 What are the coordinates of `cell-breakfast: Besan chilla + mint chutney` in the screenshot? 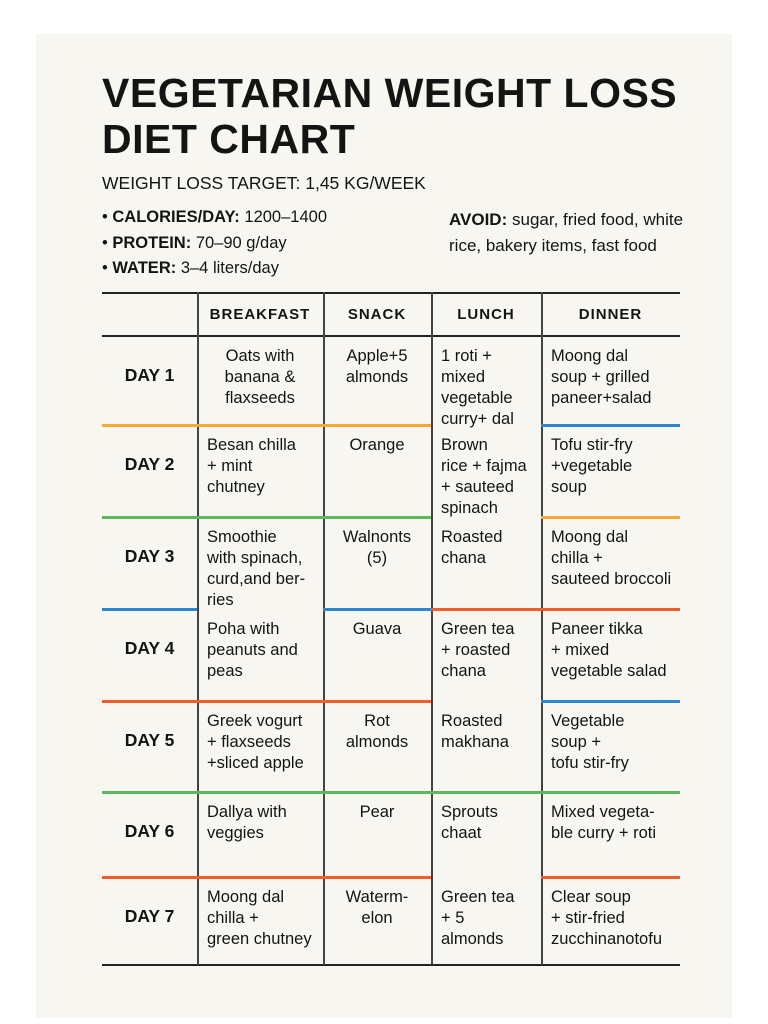 It's located at (251, 466).